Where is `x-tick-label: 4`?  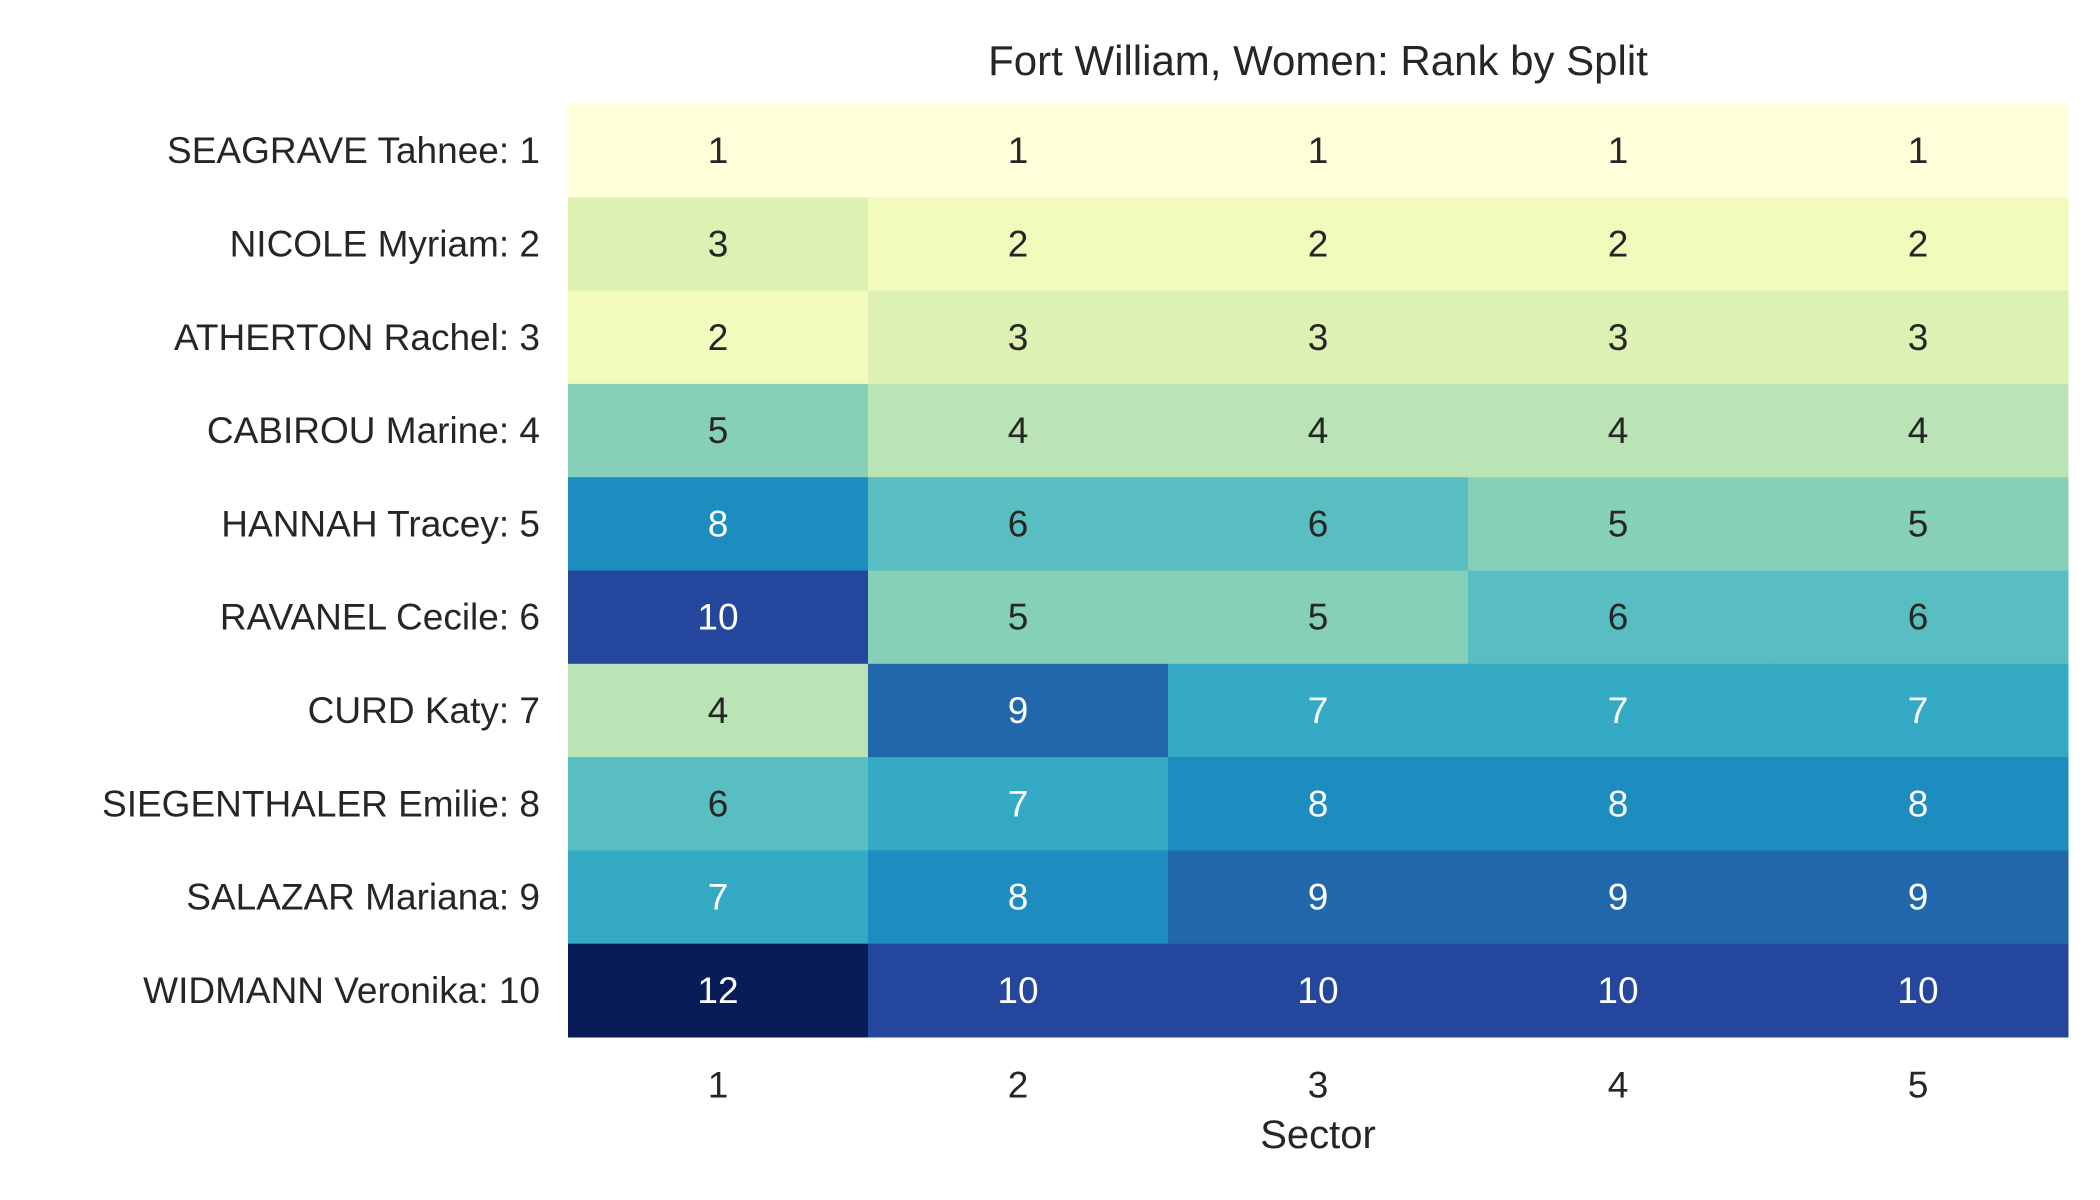
x-tick-label: 4 is located at coordinates (1618, 1085).